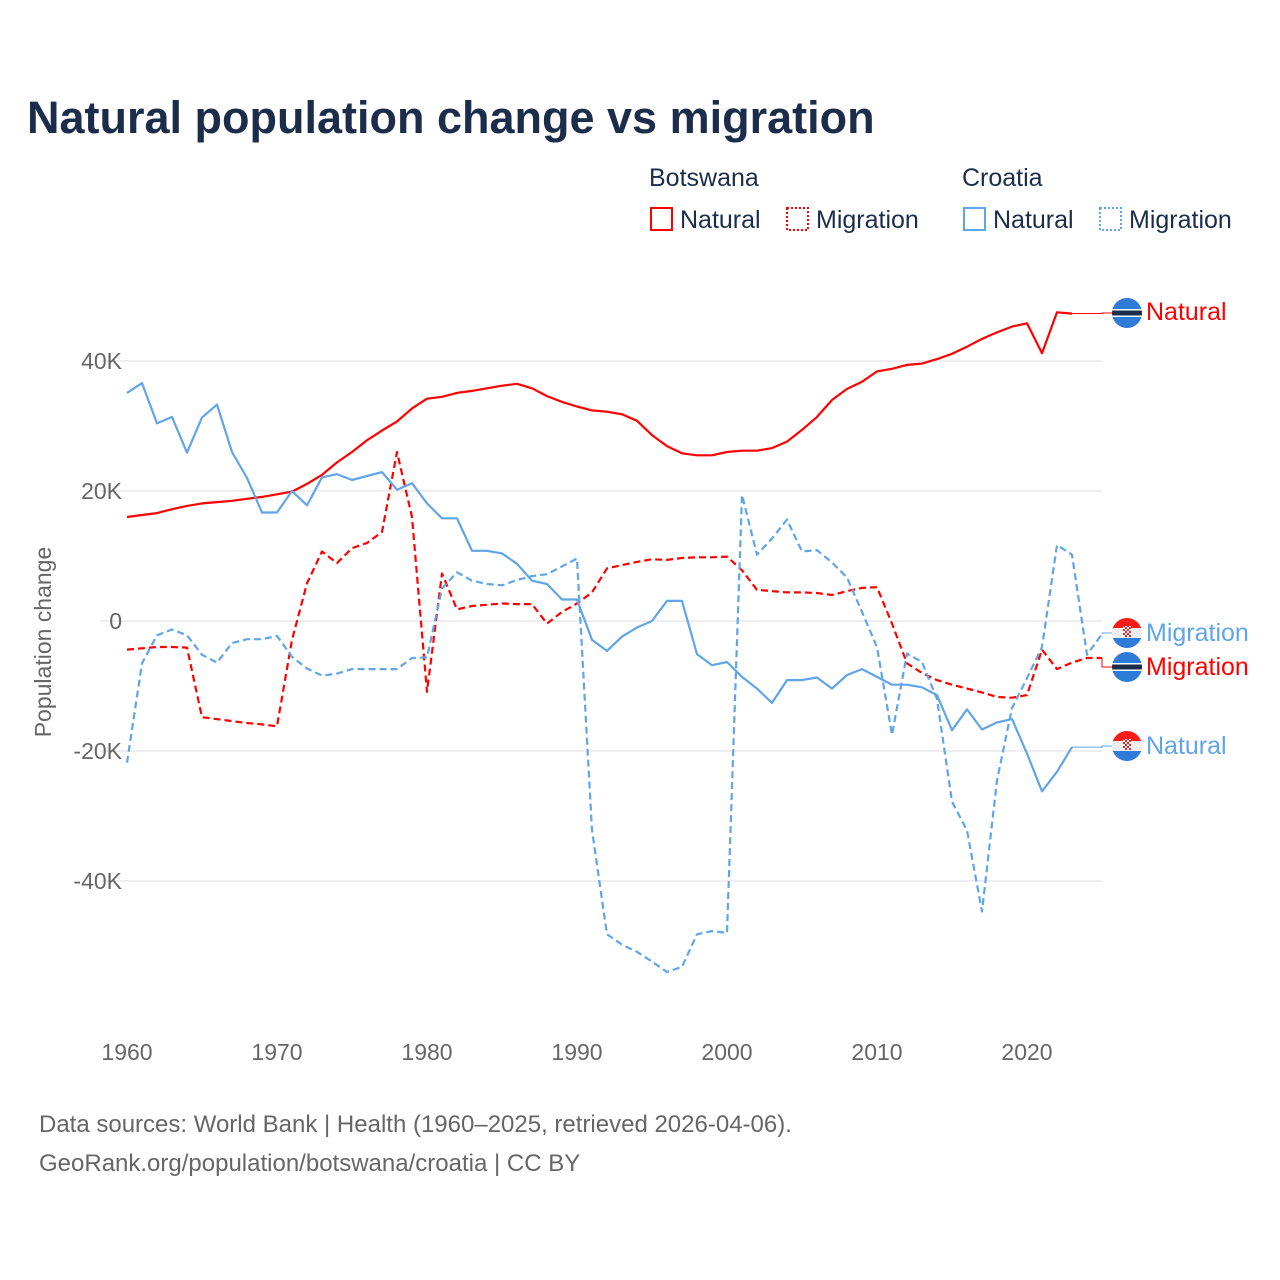 This screenshot has width=1280, height=1280. What do you see at coordinates (726, 1052) in the screenshot?
I see `x-tick-label: 2000` at bounding box center [726, 1052].